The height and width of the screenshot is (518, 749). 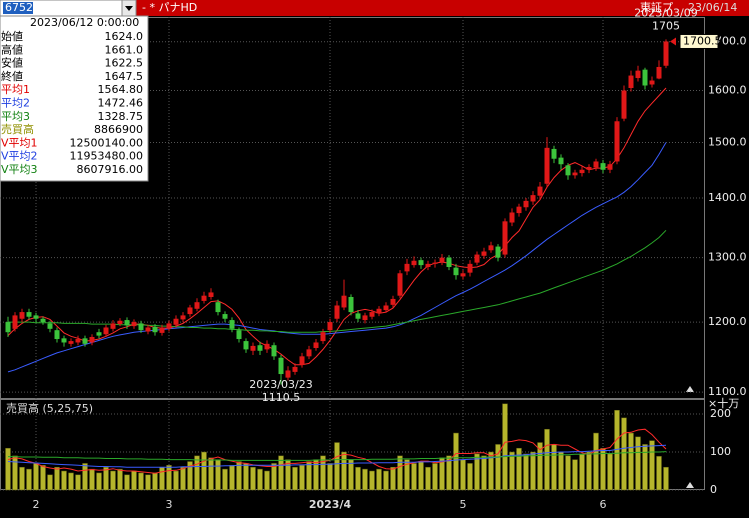 I want to click on annotation-value: 1705, so click(x=666, y=25).